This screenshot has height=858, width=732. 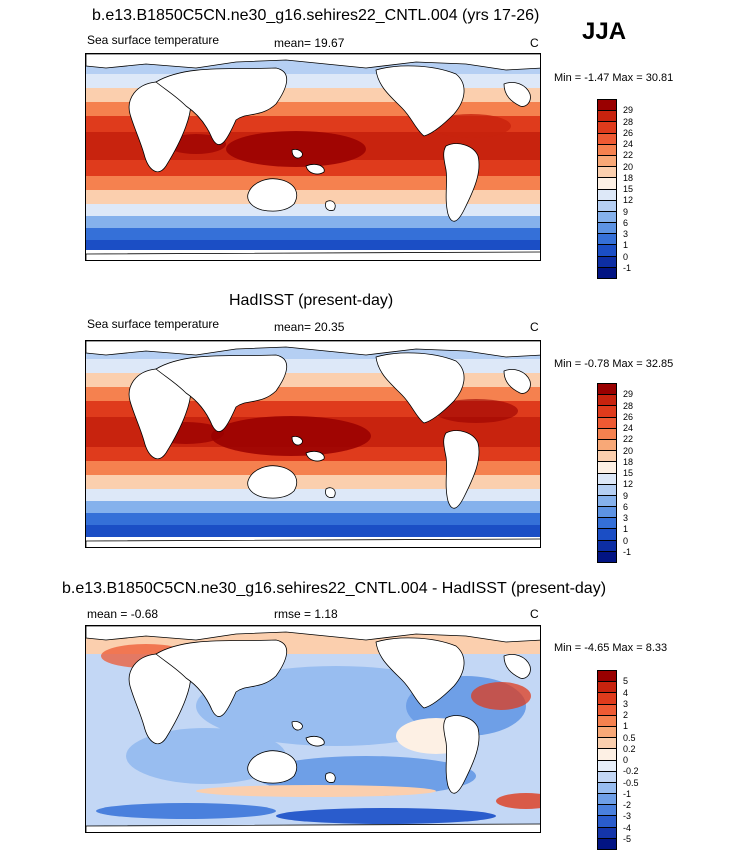 I want to click on colorbar-tick-label: 0.5, so click(x=629, y=737).